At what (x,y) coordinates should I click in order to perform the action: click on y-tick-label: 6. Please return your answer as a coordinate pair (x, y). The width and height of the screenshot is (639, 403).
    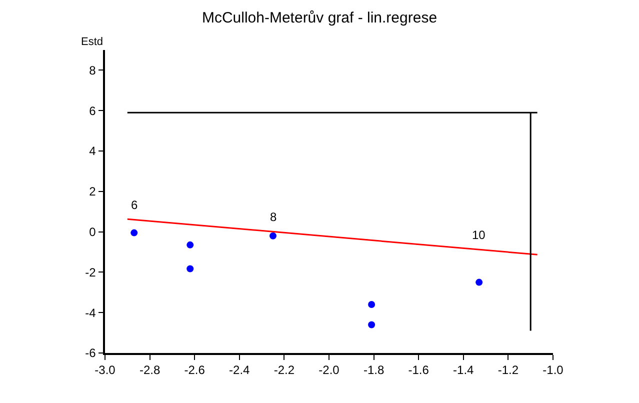
    Looking at the image, I should click on (92, 111).